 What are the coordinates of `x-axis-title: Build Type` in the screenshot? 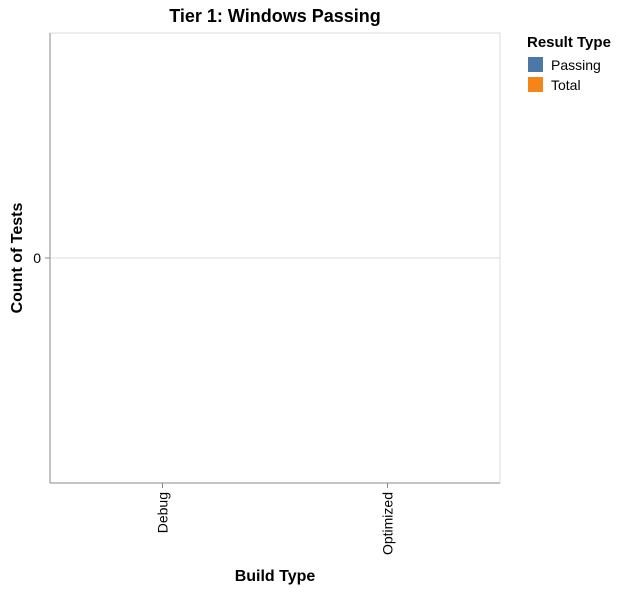 It's located at (275, 576).